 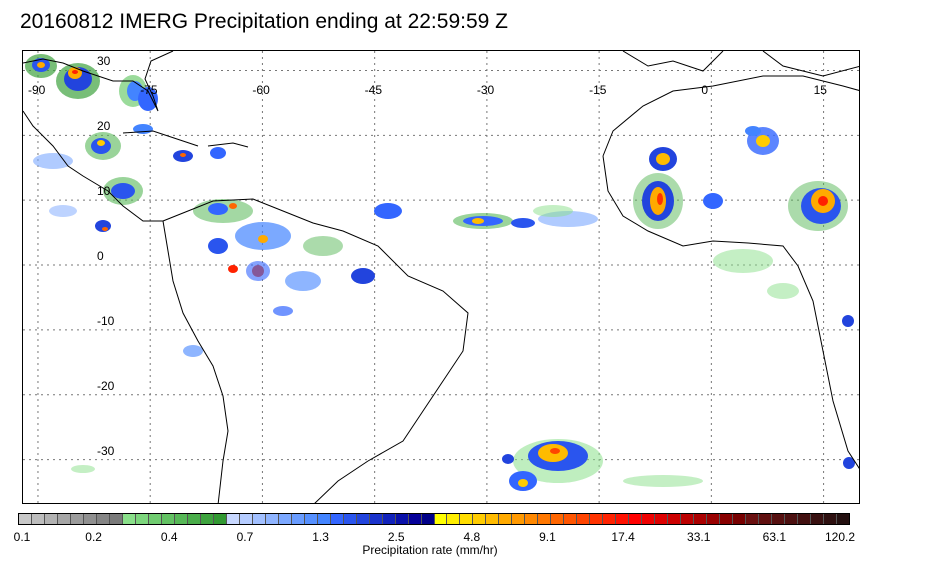 I want to click on colorbar-tick-label: 33.1, so click(x=699, y=537).